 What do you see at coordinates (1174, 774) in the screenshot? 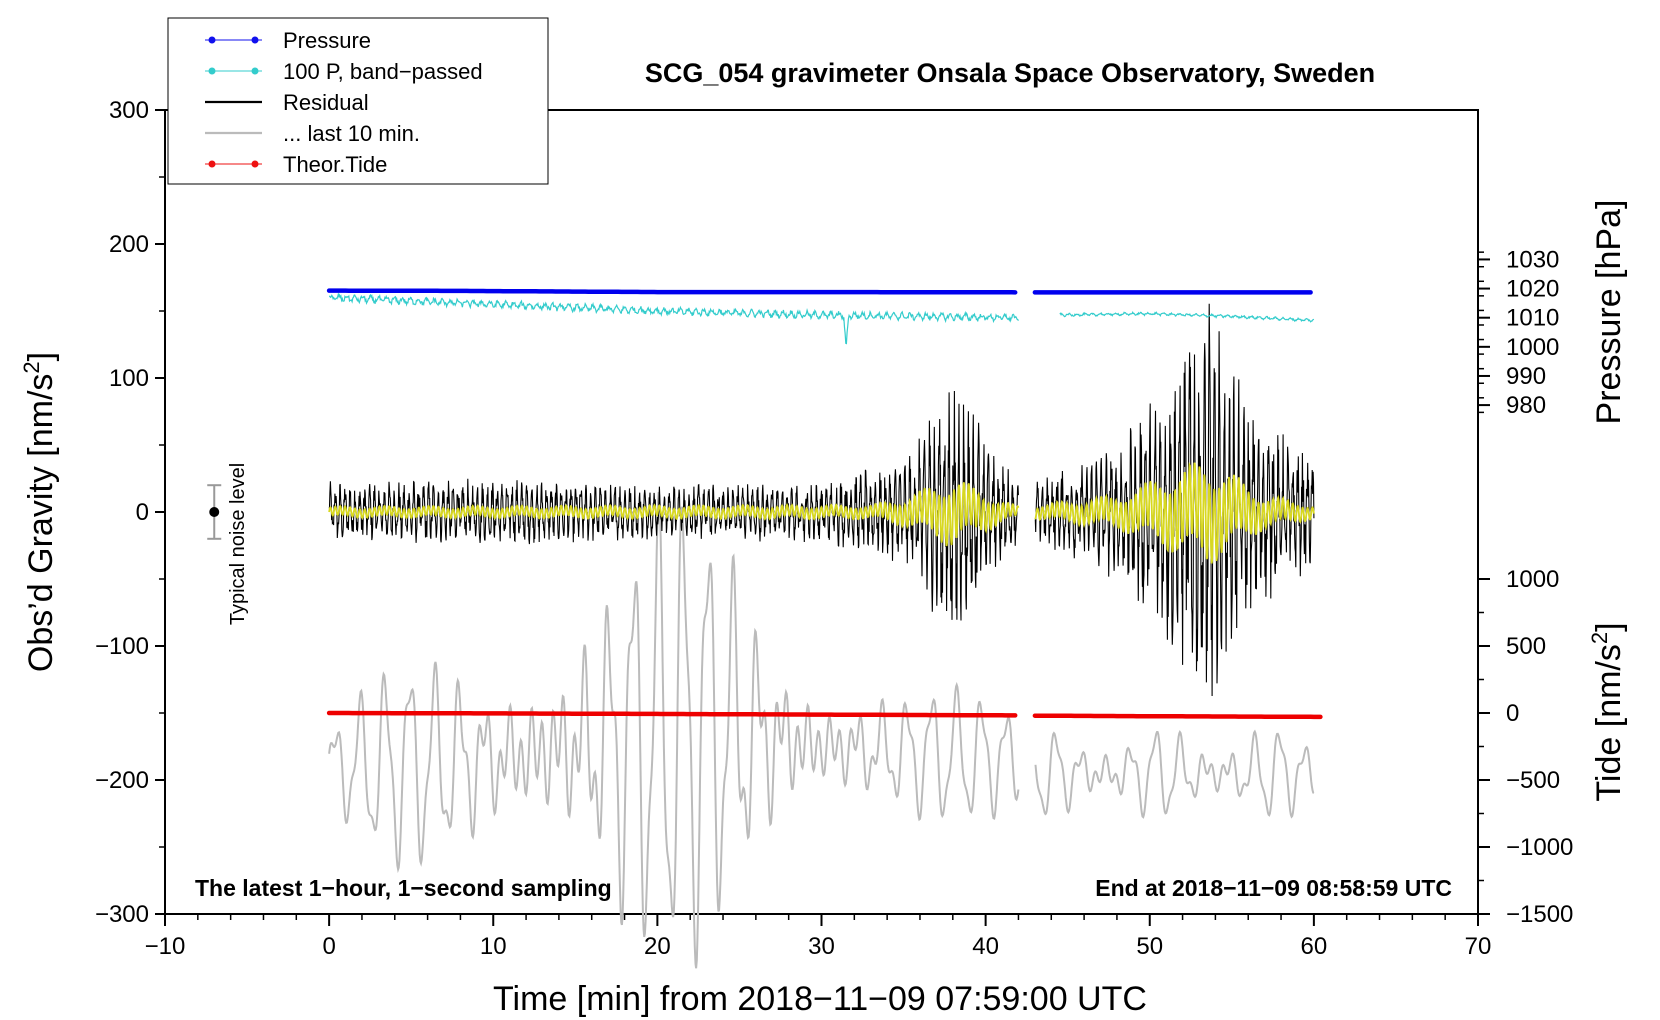
I see `series-last-10-min-line` at bounding box center [1174, 774].